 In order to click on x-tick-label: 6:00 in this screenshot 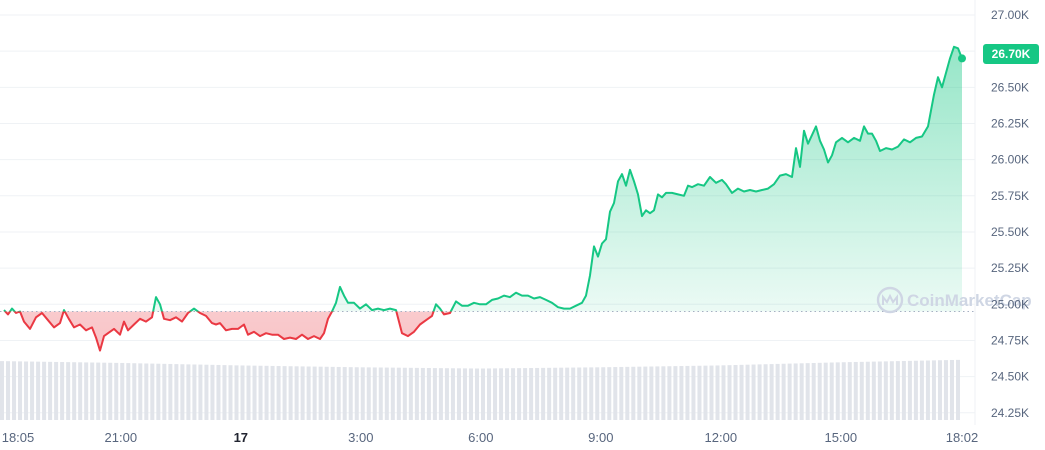, I will do `click(480, 437)`.